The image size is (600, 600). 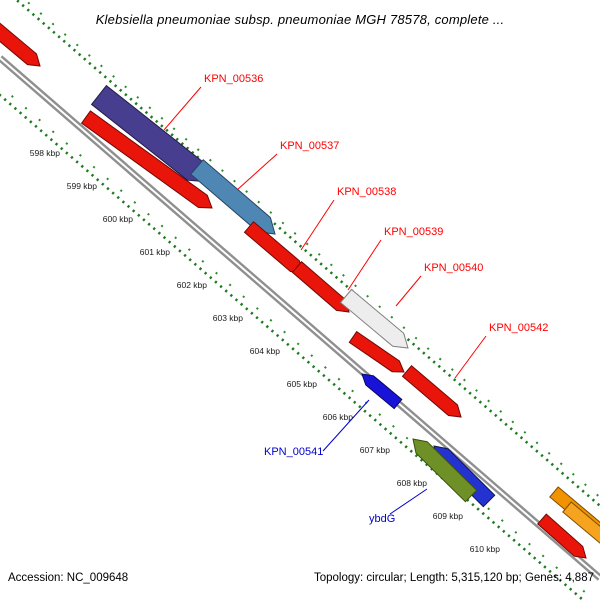 I want to click on ruler-tick-599-kbp: 599 kbp, so click(x=82, y=186).